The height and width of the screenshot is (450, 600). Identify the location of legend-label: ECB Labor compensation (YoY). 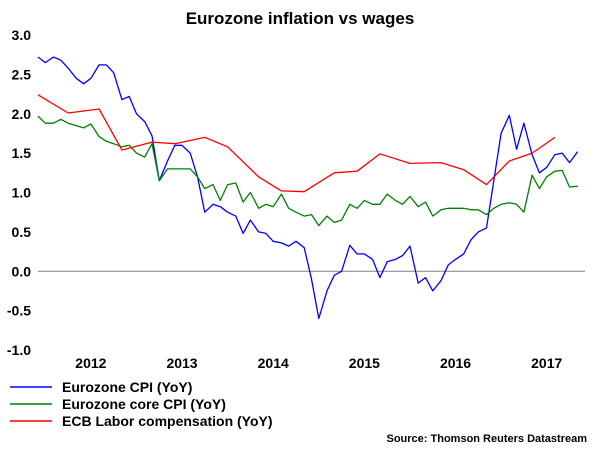
(167, 421).